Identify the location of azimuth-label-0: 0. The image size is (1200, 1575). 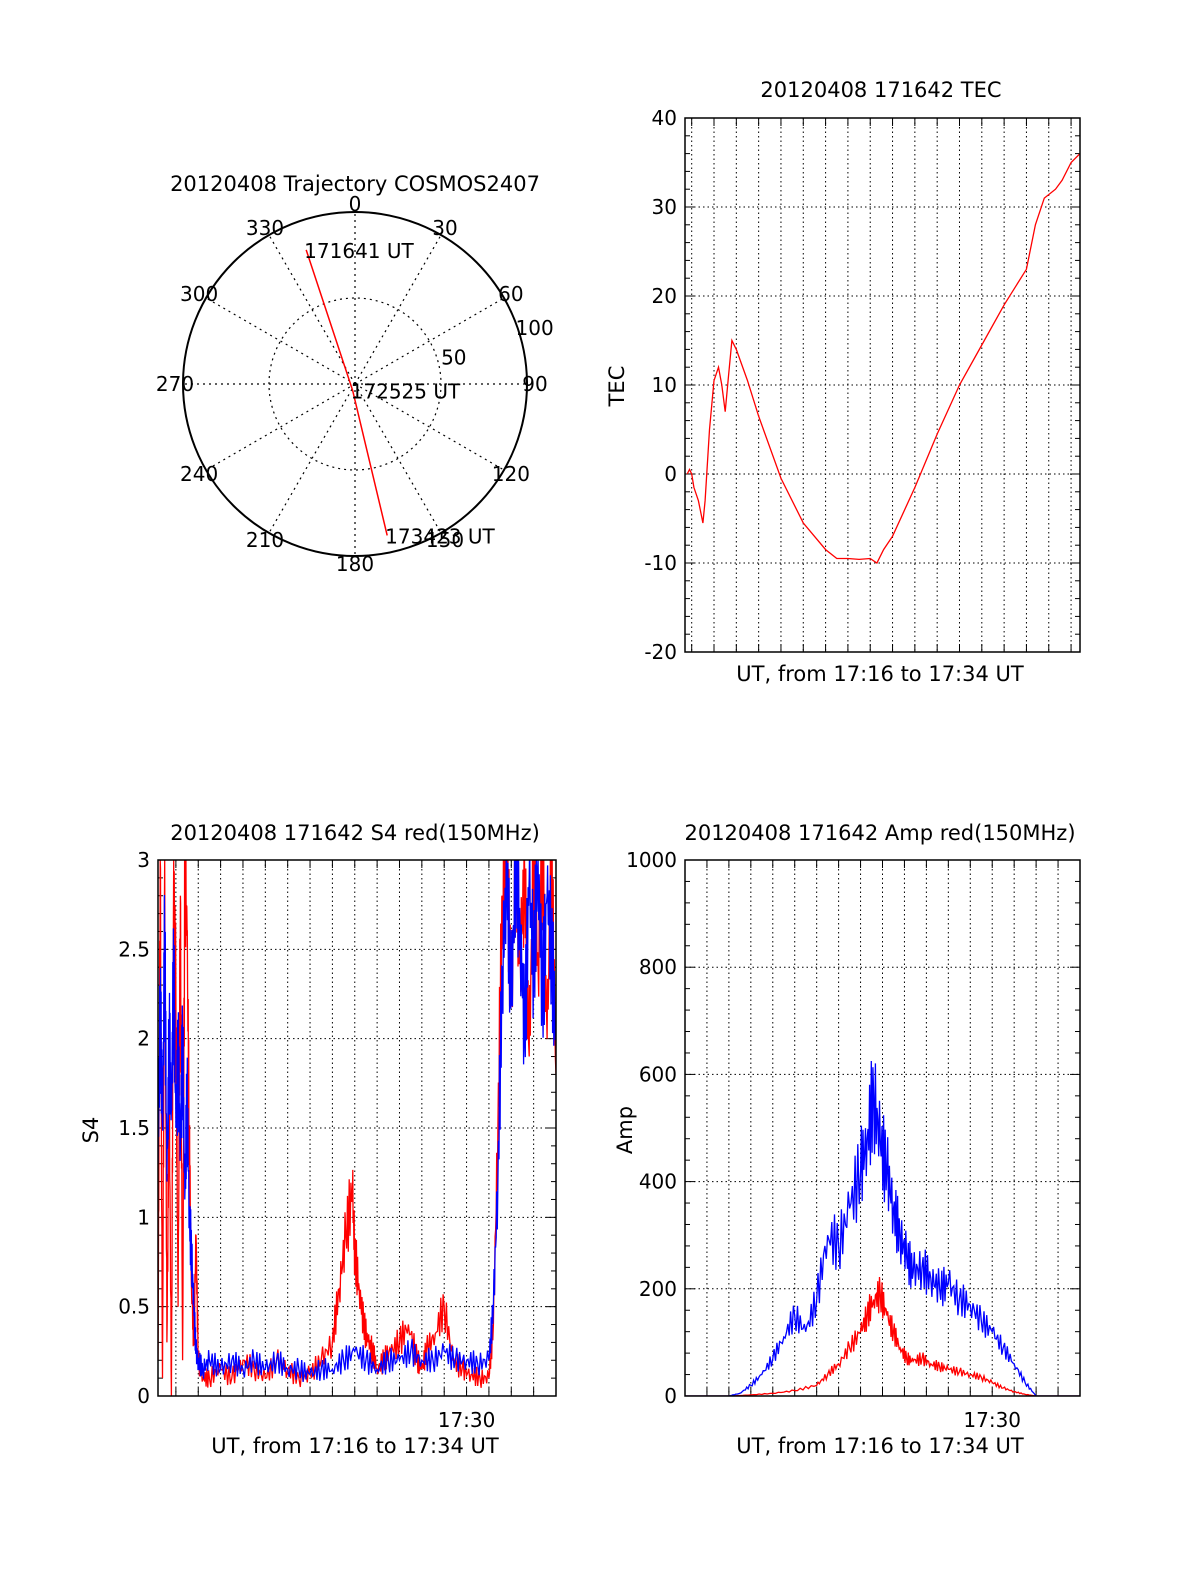
(355, 204).